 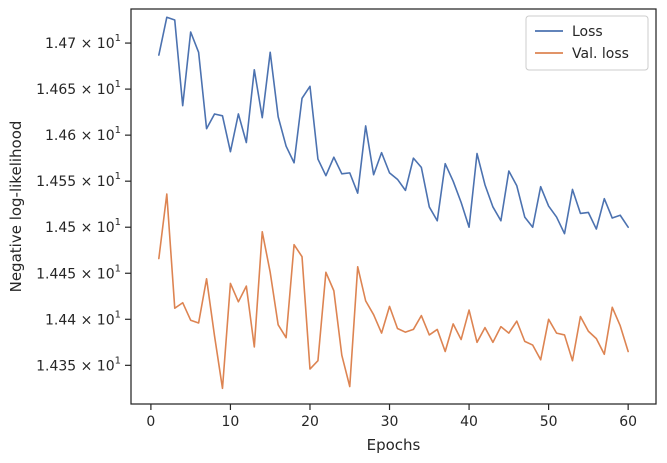 I want to click on y-tick-label: 1.455 × 10¹, so click(x=78, y=180).